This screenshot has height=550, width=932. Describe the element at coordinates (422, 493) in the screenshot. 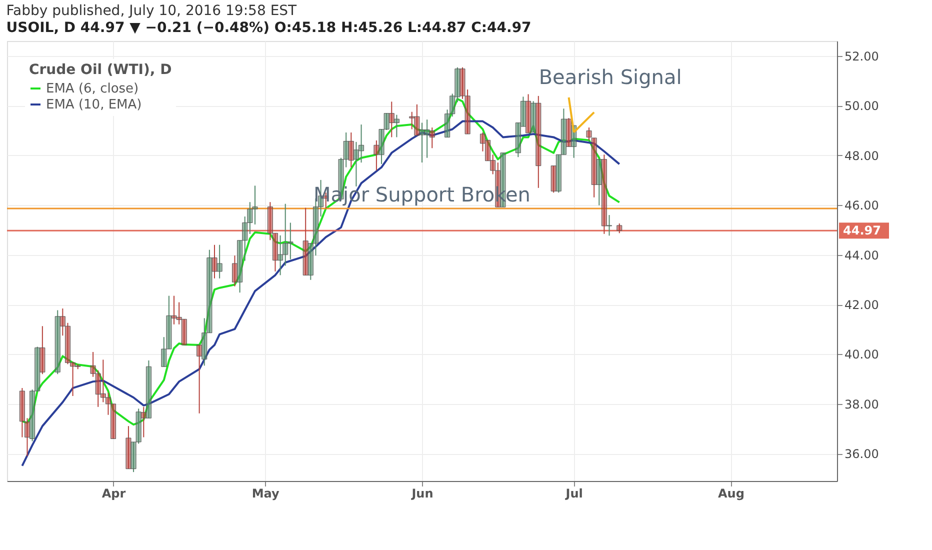

I see `x-tick-label: Jun` at that location.